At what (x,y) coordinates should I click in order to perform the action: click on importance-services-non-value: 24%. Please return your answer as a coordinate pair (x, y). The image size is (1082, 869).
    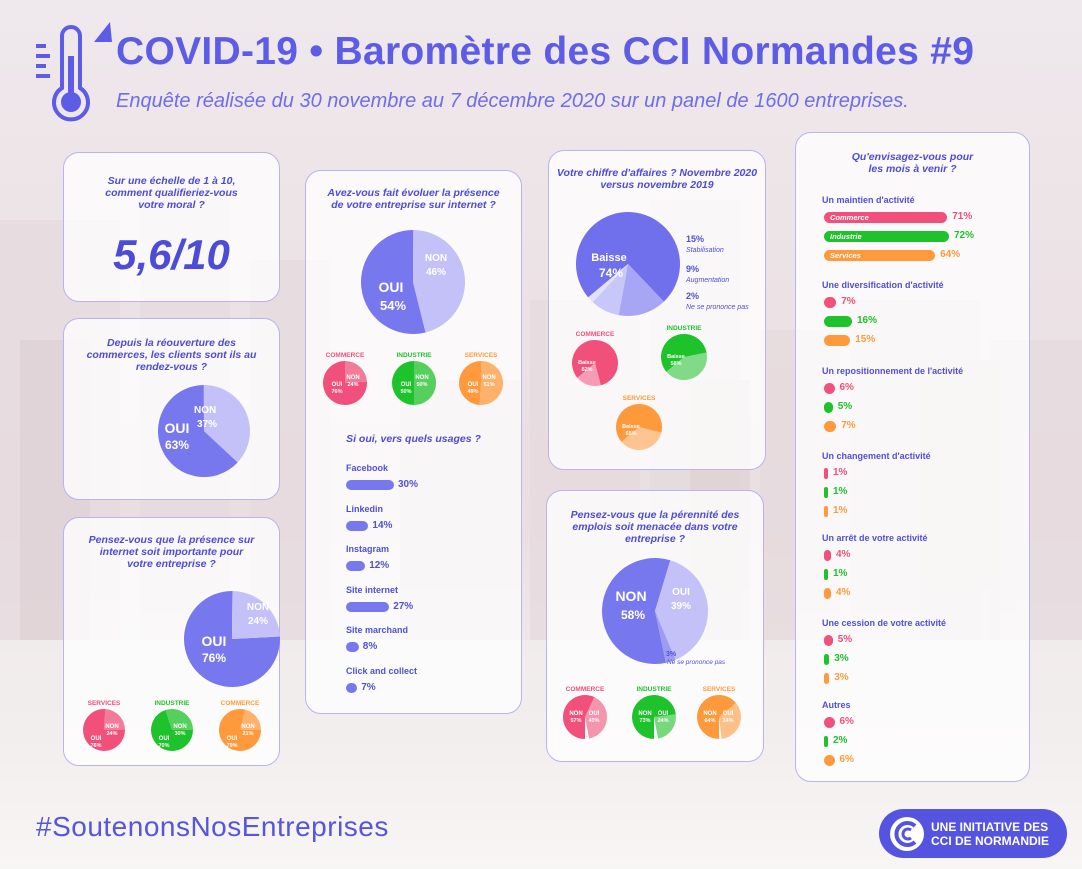
    Looking at the image, I should click on (111, 734).